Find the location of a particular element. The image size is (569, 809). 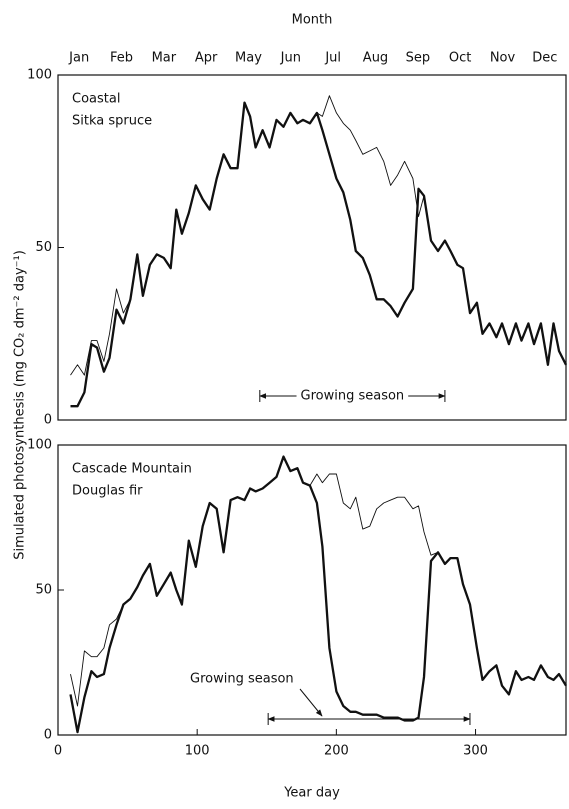

panel-annotation: Cascade Mountain is located at coordinates (132, 469).